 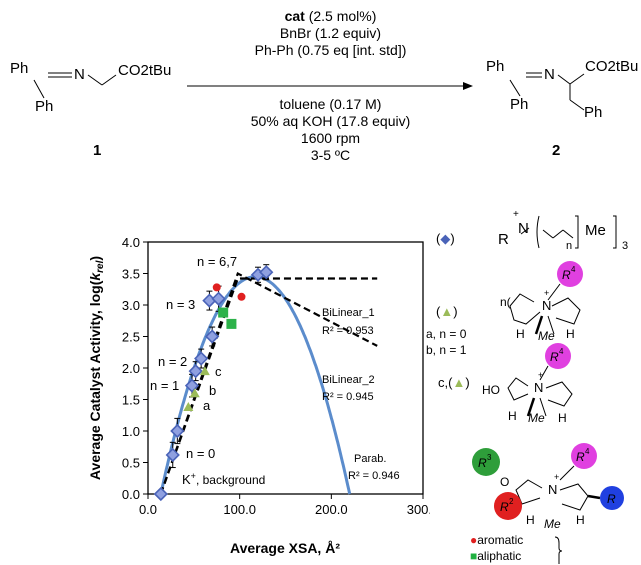 I want to click on product-n: N, so click(x=549, y=74).